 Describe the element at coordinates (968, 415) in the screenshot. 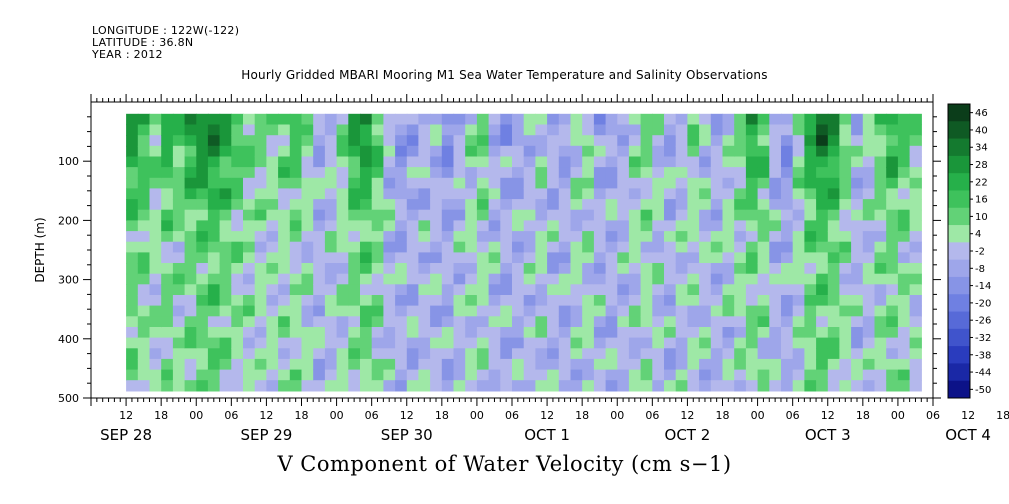

I see `x-hour-label: 12` at that location.